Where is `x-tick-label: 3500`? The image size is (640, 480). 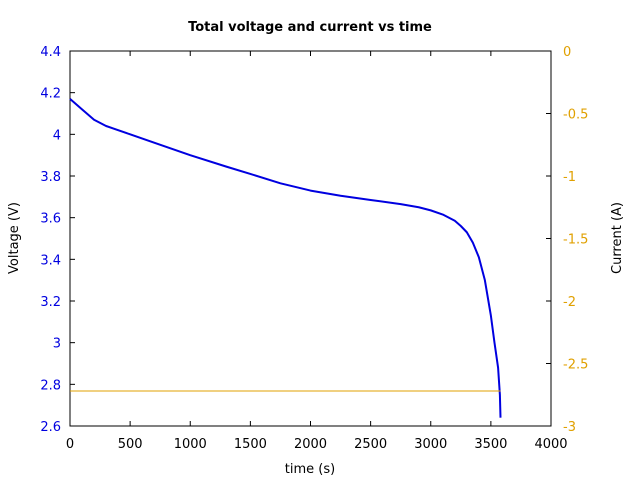
x-tick-label: 3500 is located at coordinates (490, 444).